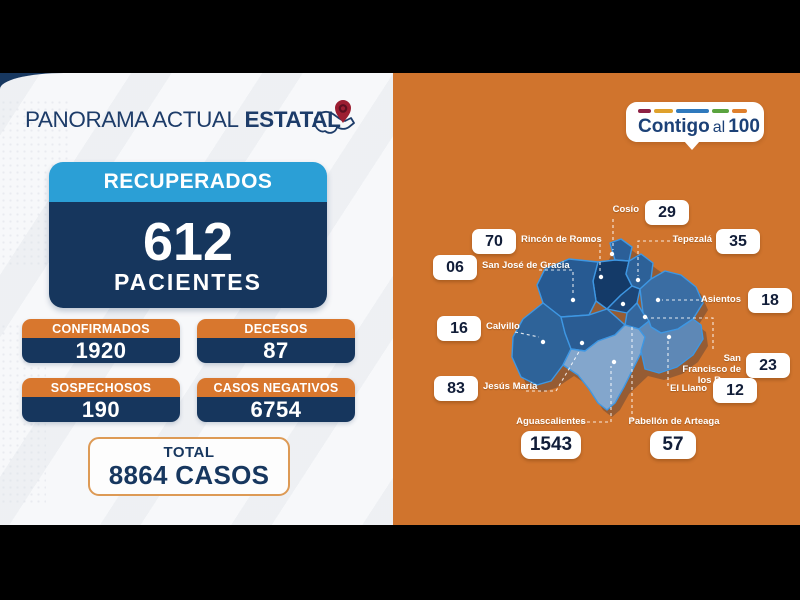 The width and height of the screenshot is (800, 600). I want to click on total-label: TOTAL, so click(189, 452).